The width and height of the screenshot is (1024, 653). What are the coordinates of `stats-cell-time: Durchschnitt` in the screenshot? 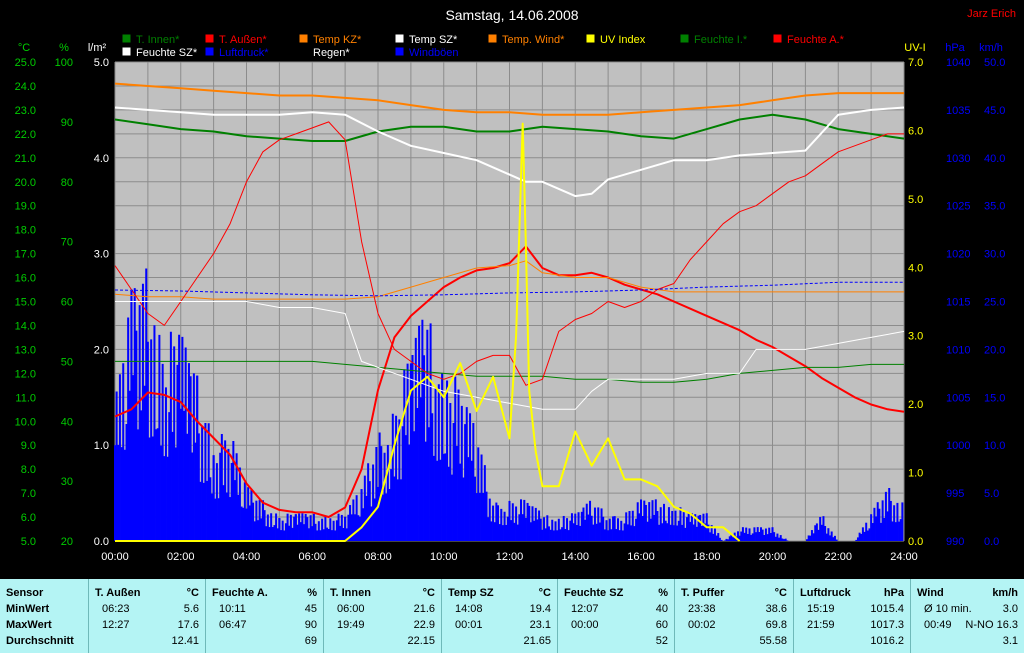 It's located at (40, 641).